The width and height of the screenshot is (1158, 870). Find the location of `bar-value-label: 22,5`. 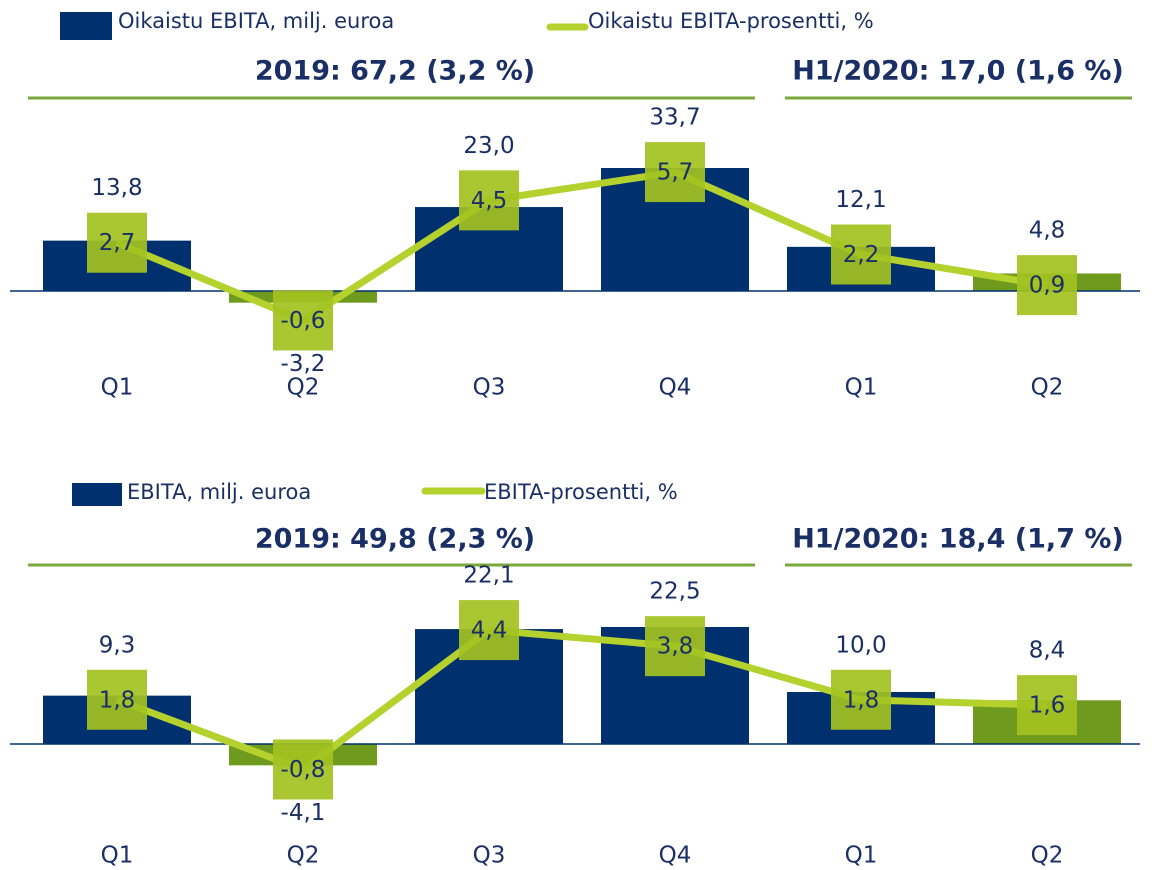

bar-value-label: 22,5 is located at coordinates (674, 592).